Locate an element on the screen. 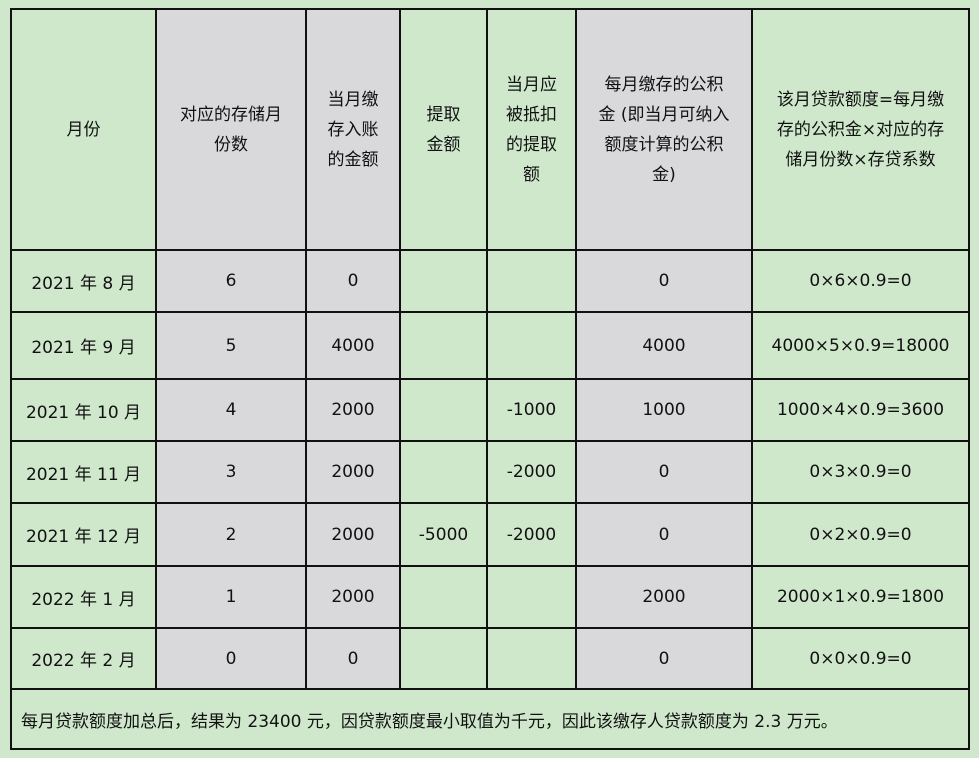 The image size is (979, 758). cell-month: 2021 年 11 月 is located at coordinates (83, 472).